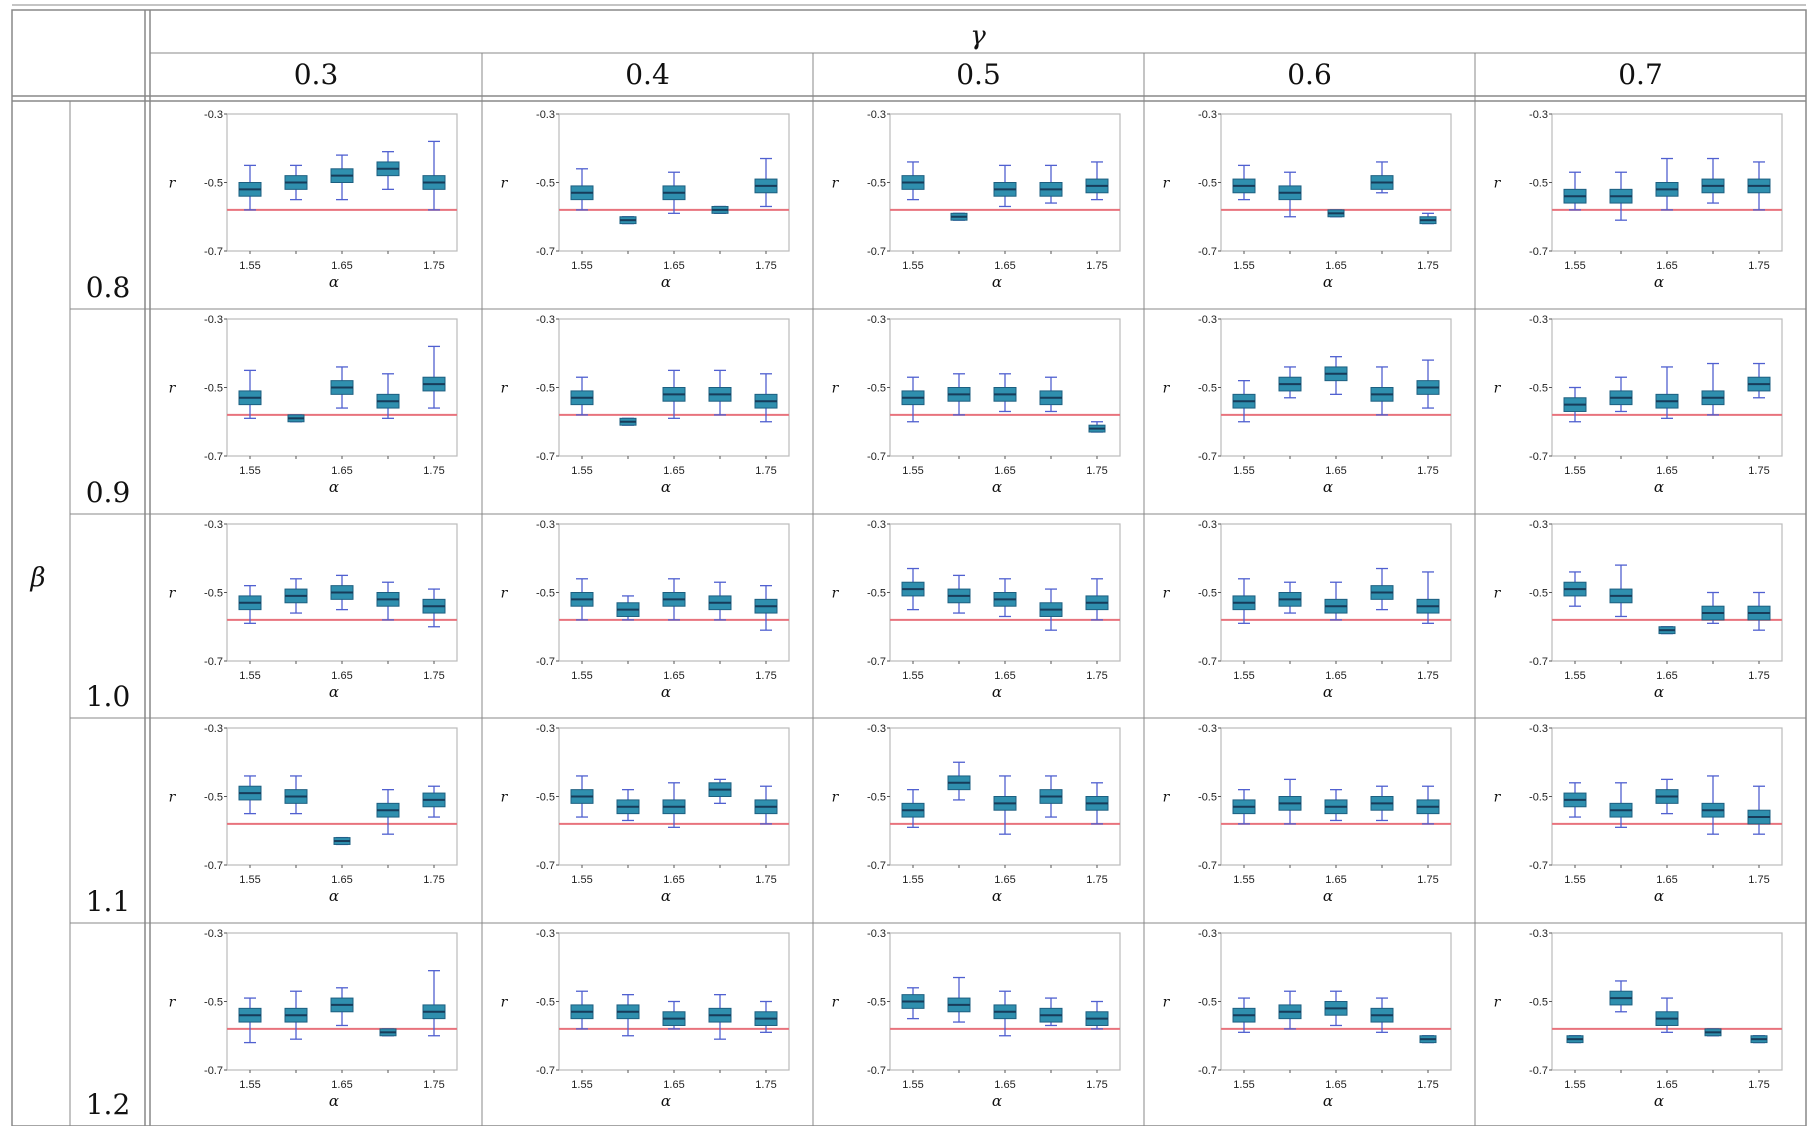  What do you see at coordinates (316, 74) in the screenshot?
I see `gamma-value-label: 0.3` at bounding box center [316, 74].